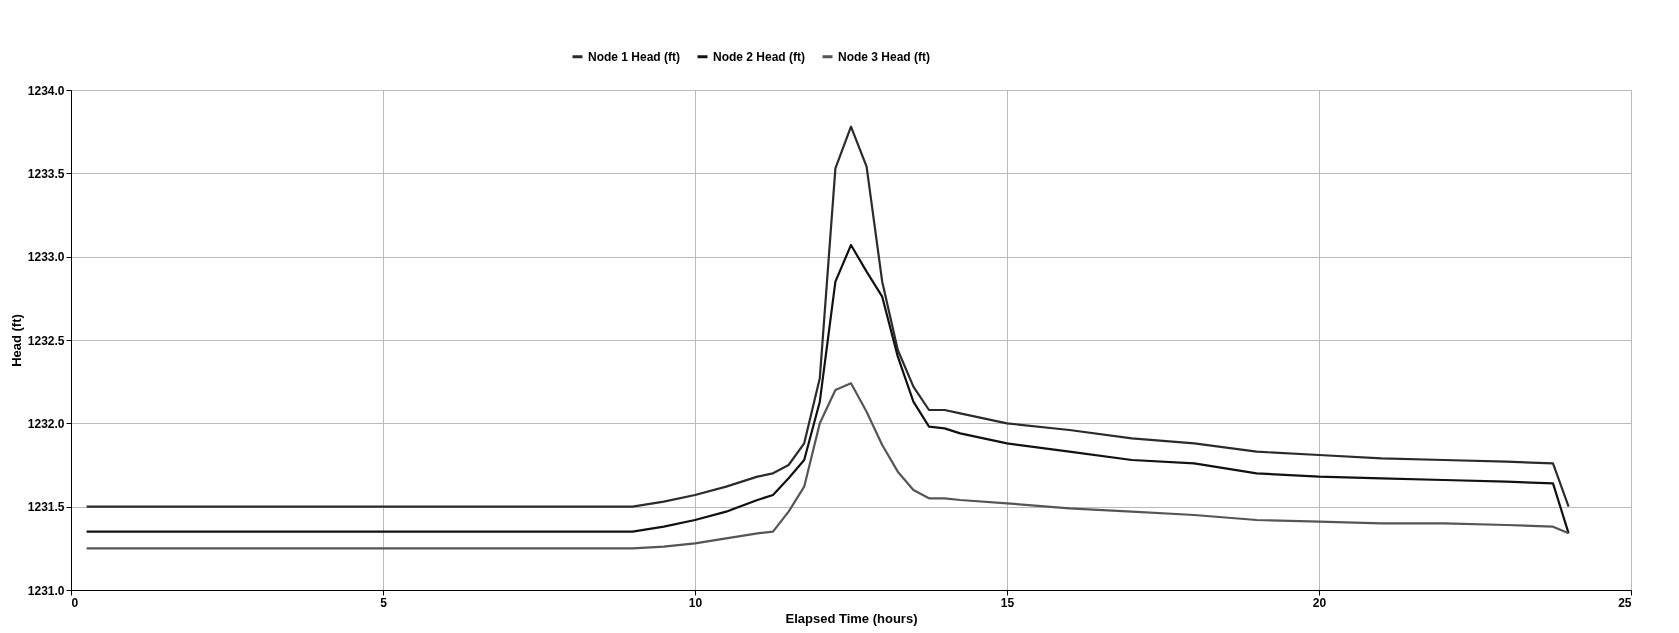  I want to click on legend-label: Node 1 Head (ft), so click(634, 56).